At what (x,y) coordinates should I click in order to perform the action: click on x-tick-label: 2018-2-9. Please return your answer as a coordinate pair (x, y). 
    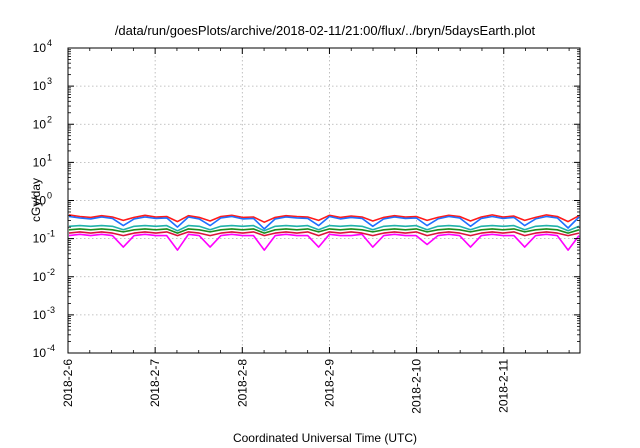
    Looking at the image, I should click on (329, 383).